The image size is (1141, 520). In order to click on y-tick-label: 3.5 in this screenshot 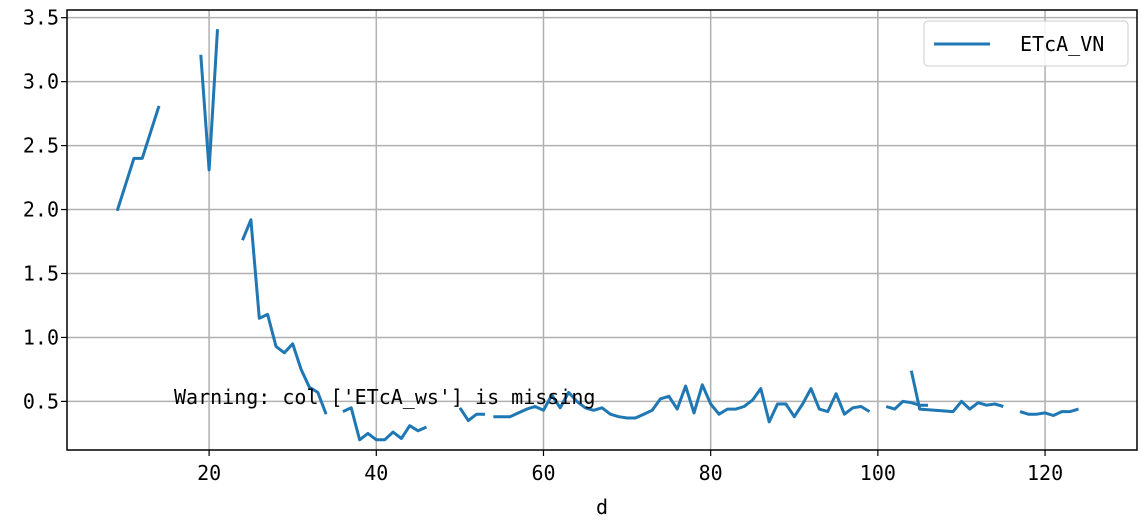, I will do `click(41, 18)`.